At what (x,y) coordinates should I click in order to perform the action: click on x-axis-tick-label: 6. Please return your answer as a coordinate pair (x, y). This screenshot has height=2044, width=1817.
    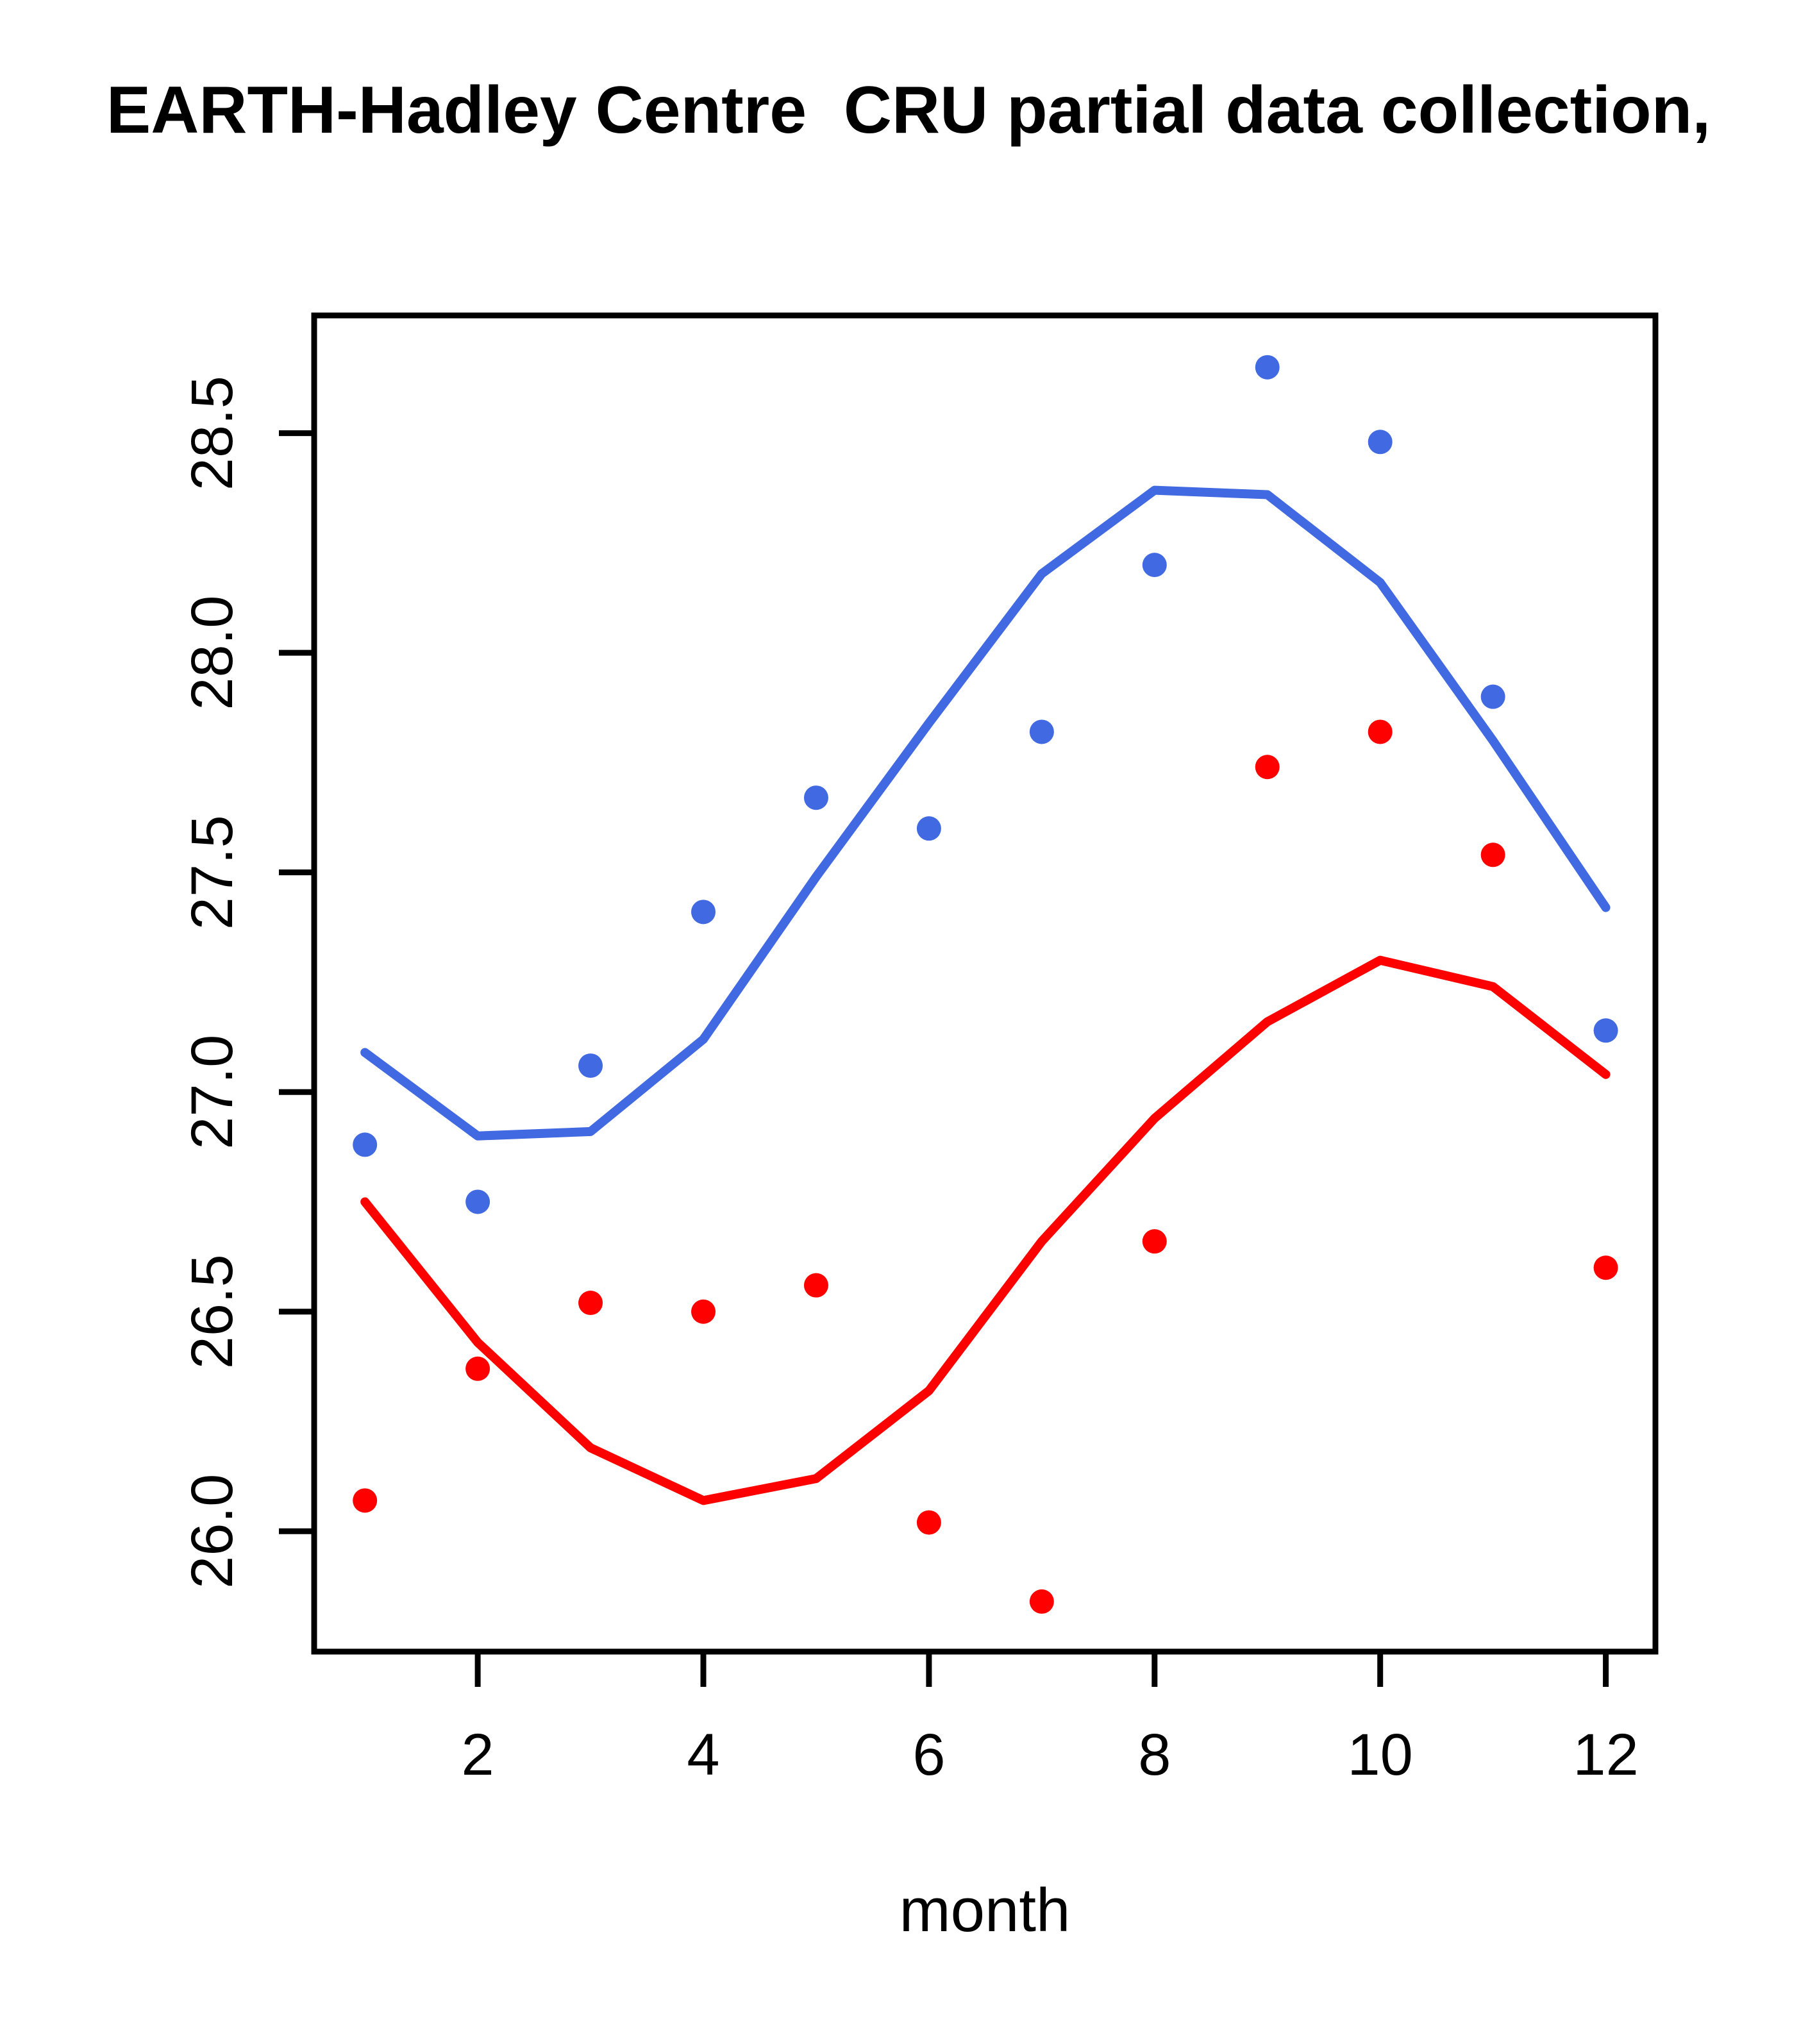
    Looking at the image, I should click on (929, 1755).